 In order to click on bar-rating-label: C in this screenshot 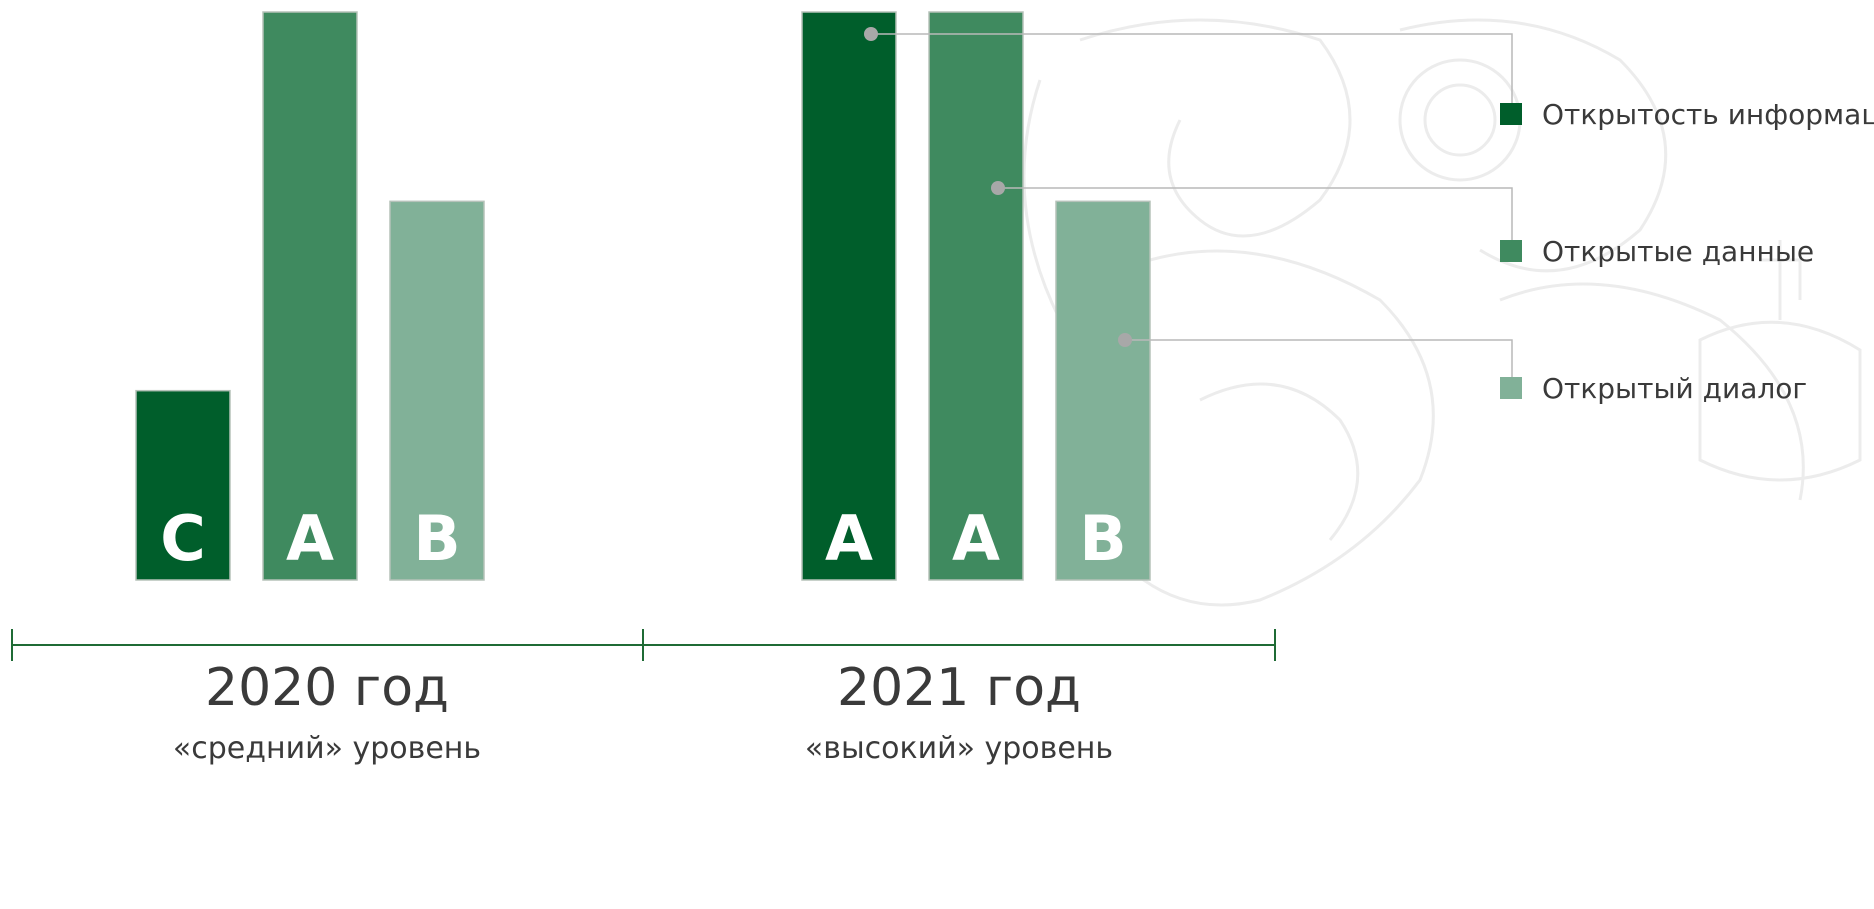, I will do `click(183, 538)`.